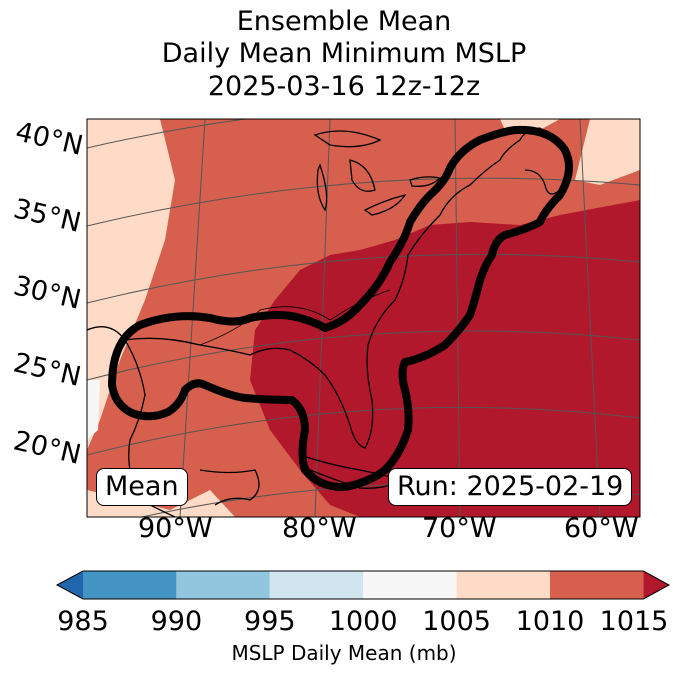 The height and width of the screenshot is (674, 688). I want to click on lon-label-90w: 90°W, so click(175, 528).